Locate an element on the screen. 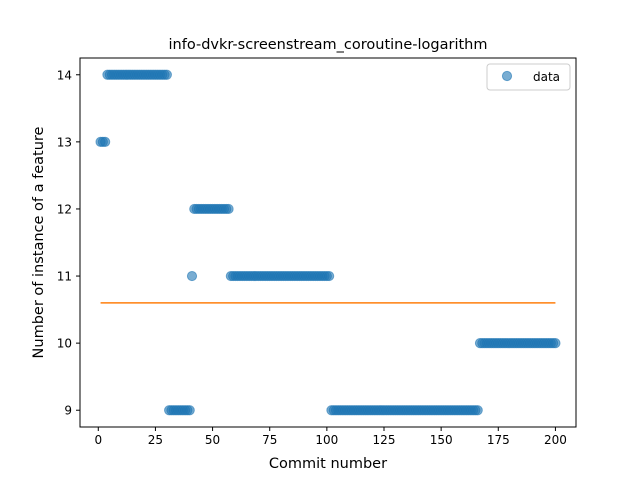 This screenshot has width=640, height=484. y-tick-label: 13 is located at coordinates (64, 142).